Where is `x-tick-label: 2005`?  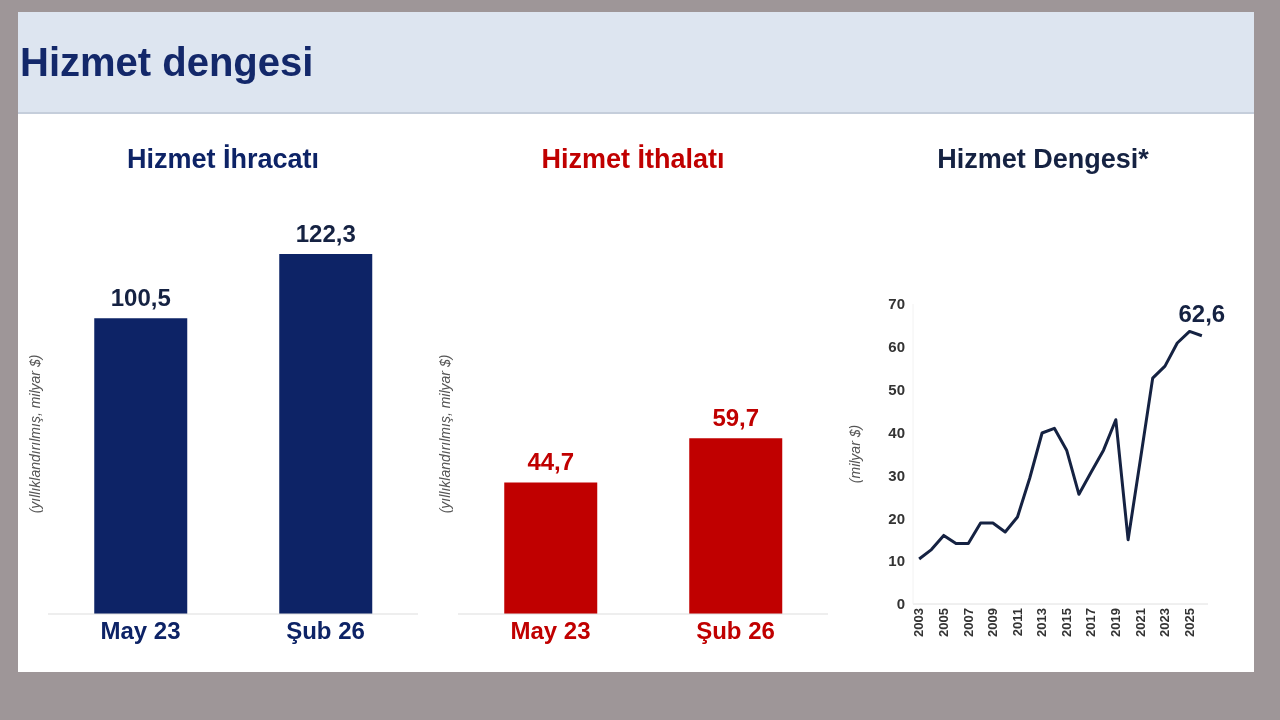 x-tick-label: 2005 is located at coordinates (943, 622).